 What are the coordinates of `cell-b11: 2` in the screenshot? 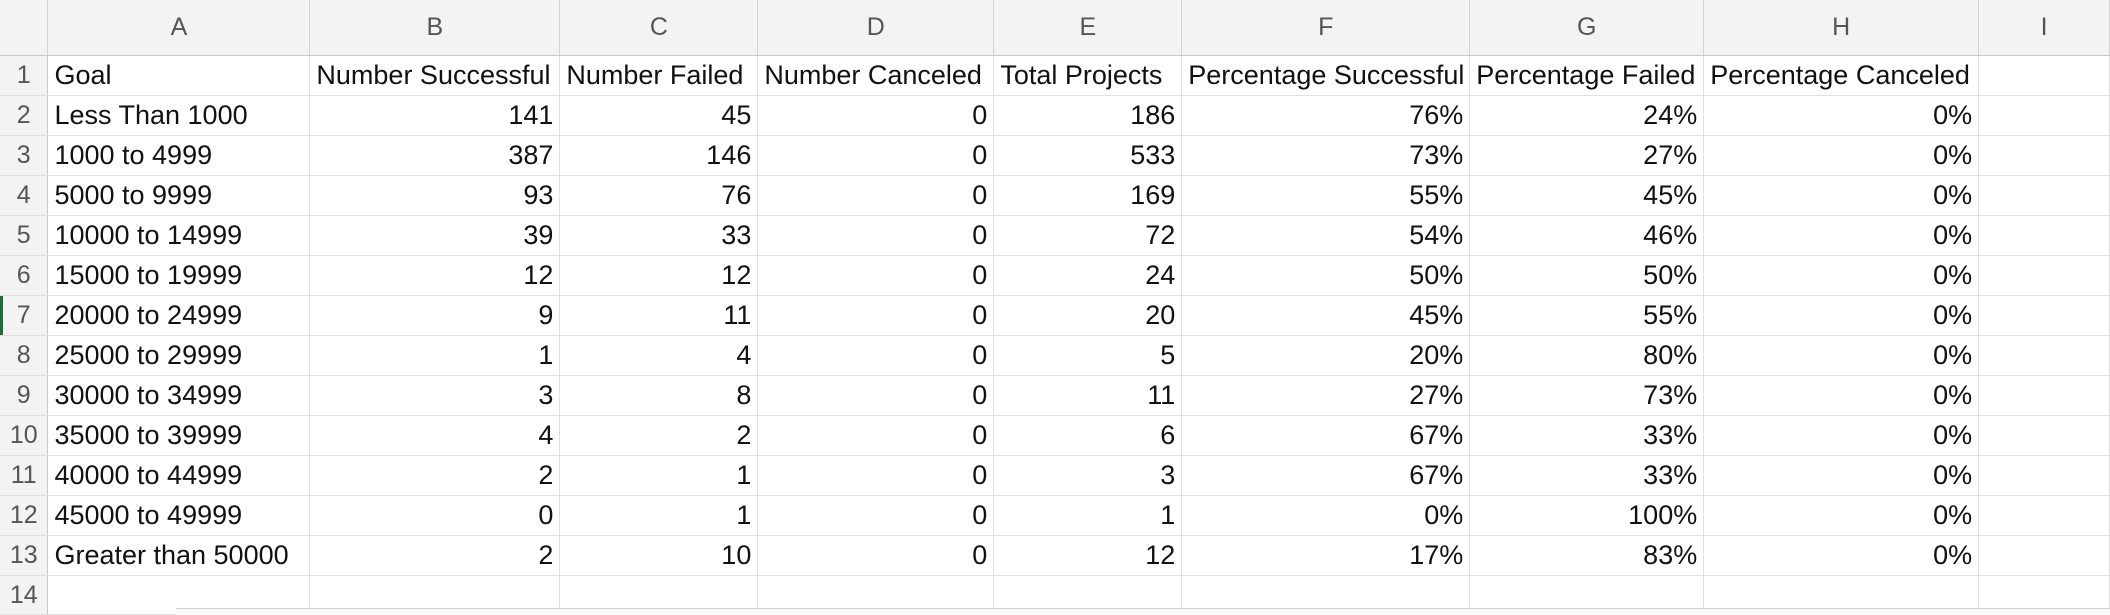 It's located at (435, 475).